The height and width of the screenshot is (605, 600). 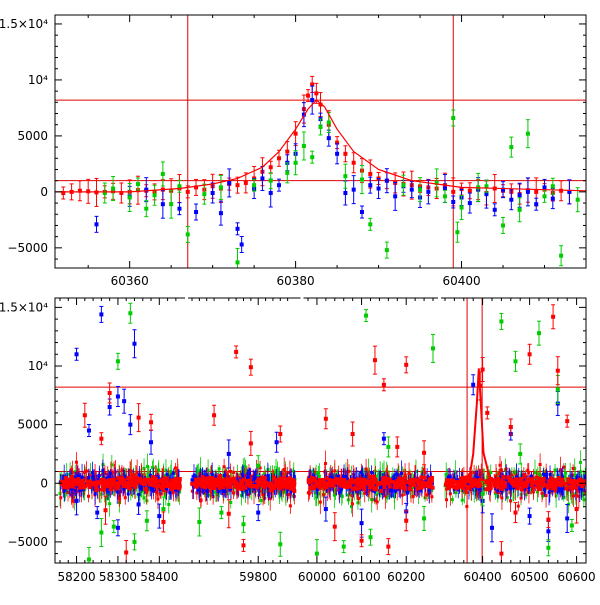 I want to click on x-tick-label: 60380, so click(x=296, y=281).